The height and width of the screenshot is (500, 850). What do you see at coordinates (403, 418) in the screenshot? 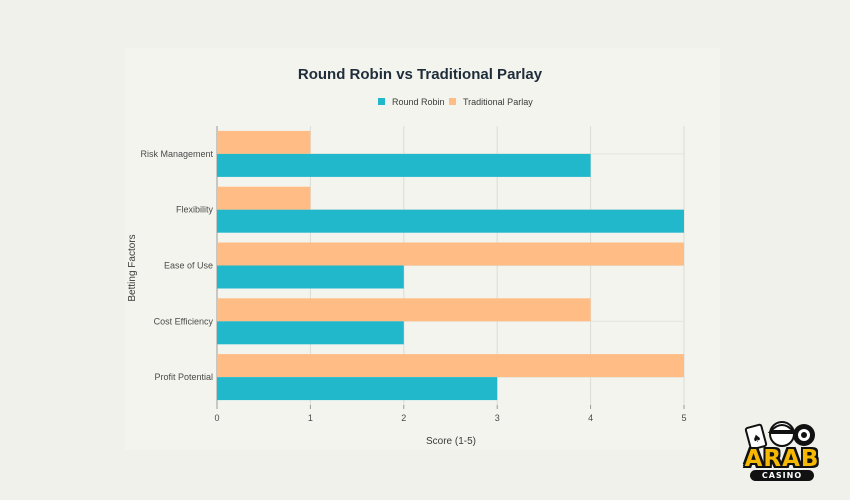
I see `x-tick-label-2: 2` at bounding box center [403, 418].